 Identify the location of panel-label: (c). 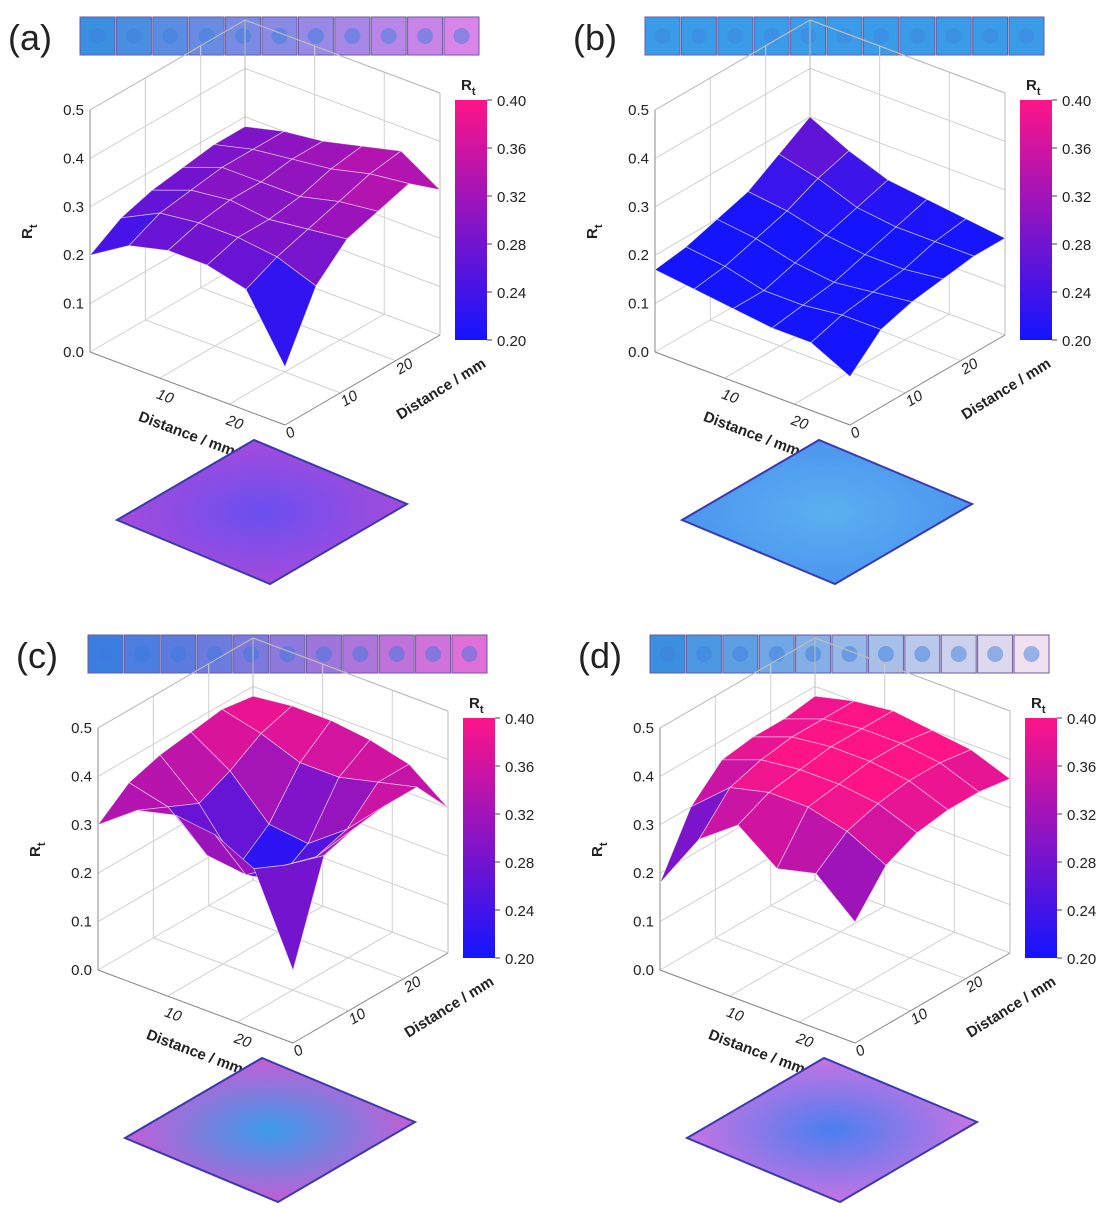
(37, 655).